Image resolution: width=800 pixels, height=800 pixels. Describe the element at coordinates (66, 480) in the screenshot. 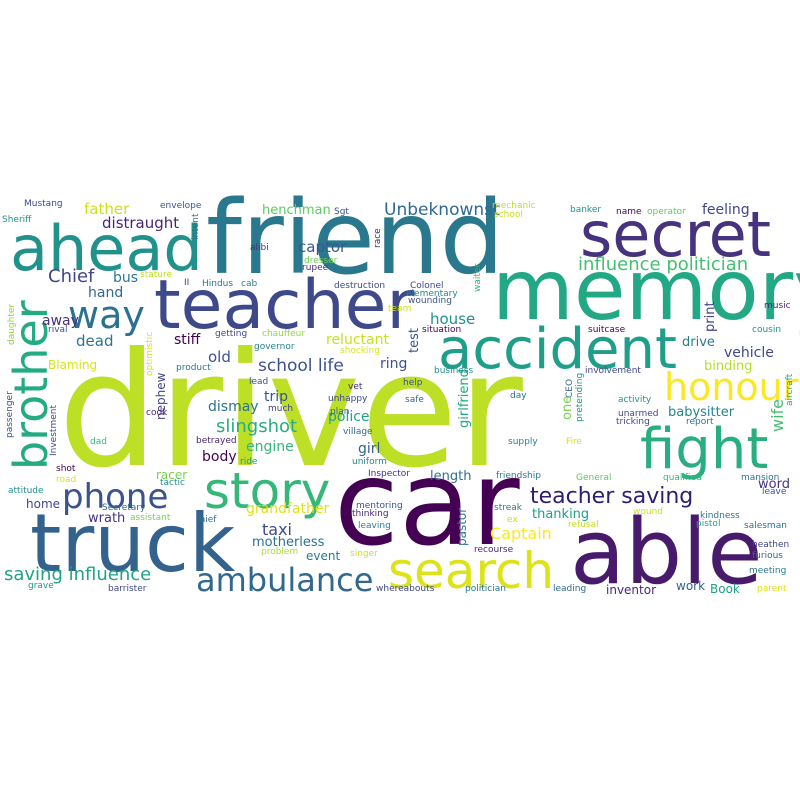

I see `word-road: road` at that location.